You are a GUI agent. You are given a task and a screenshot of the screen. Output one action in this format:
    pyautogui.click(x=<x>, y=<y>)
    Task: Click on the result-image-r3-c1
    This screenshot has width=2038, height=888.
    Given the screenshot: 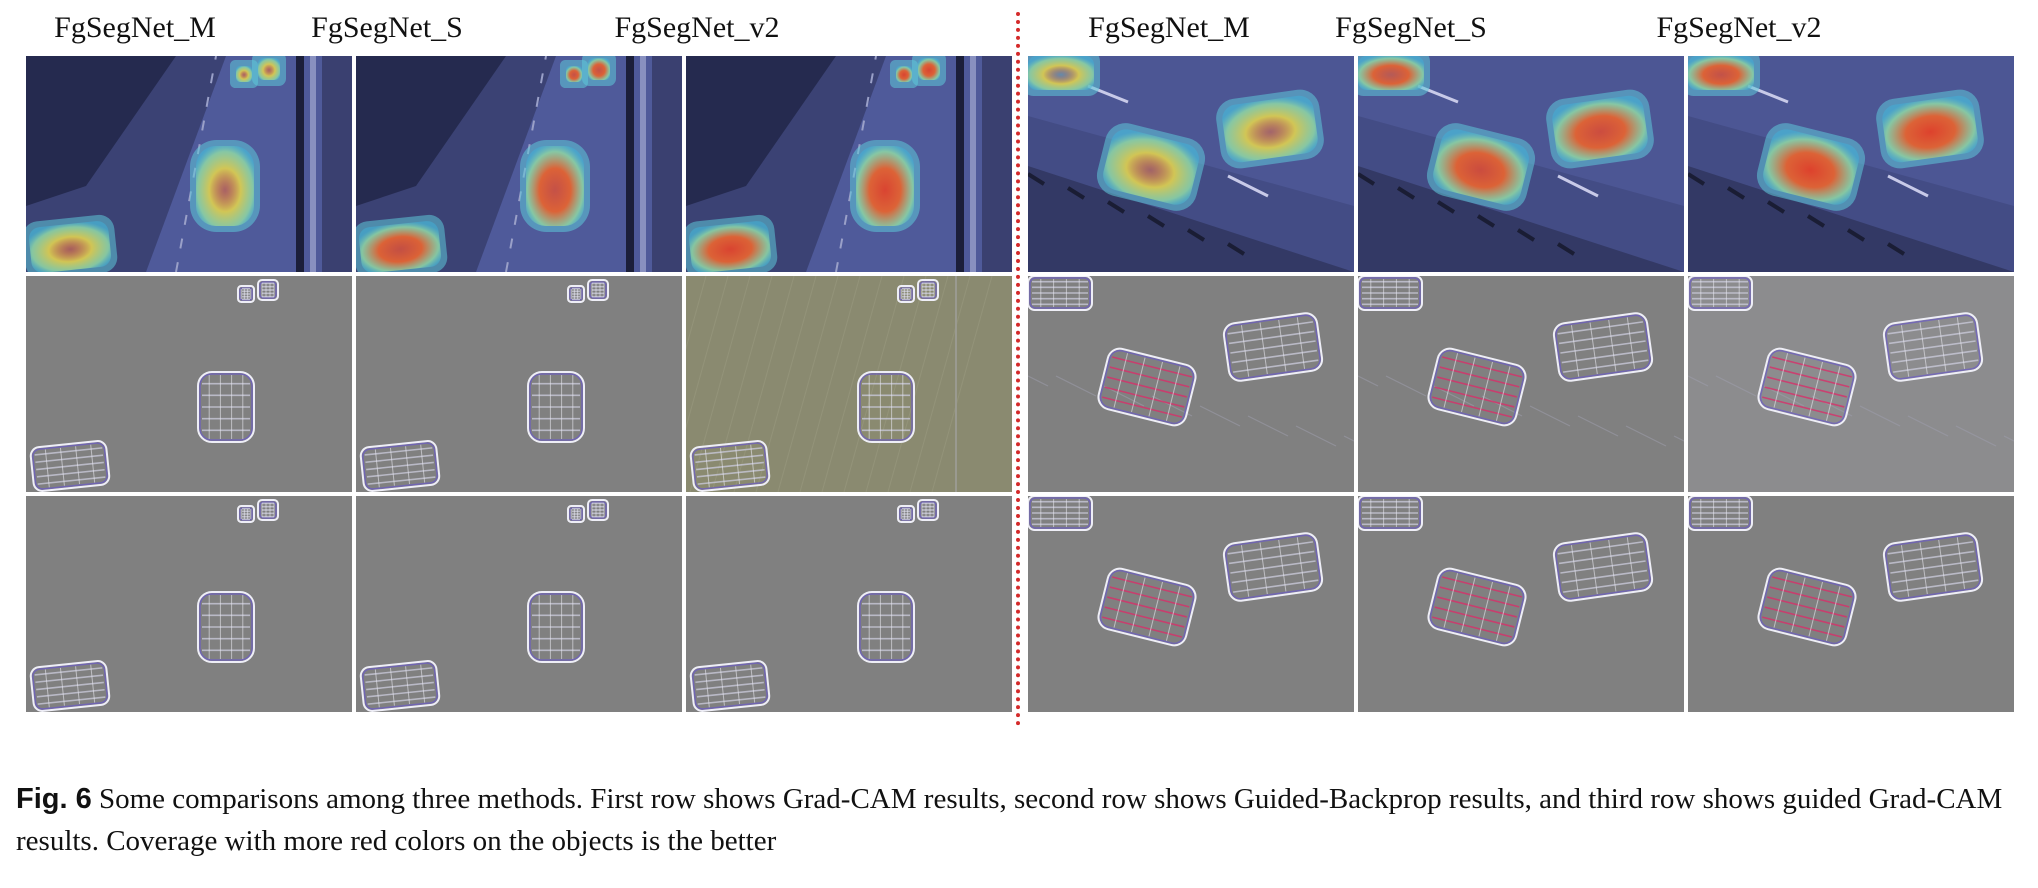 What is the action you would take?
    pyautogui.click(x=189, y=604)
    